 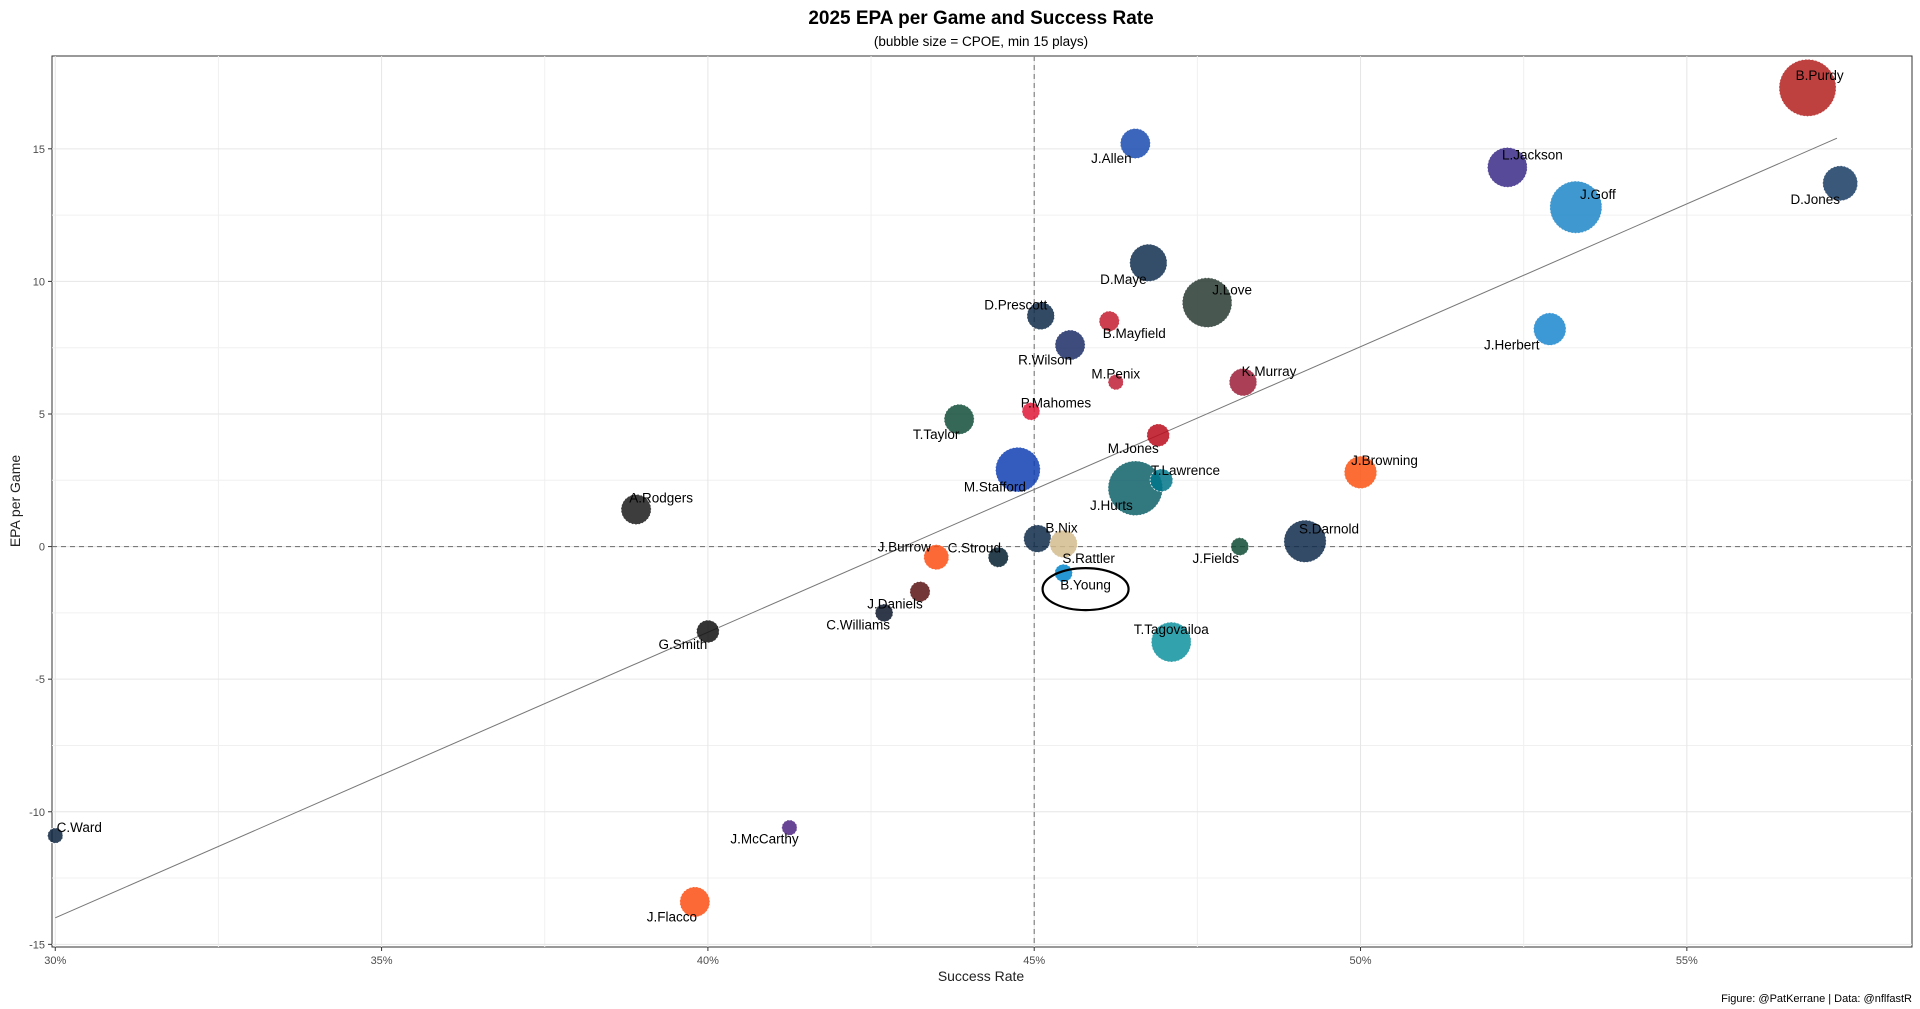 What do you see at coordinates (1361, 961) in the screenshot?
I see `x-tick-label: 50%` at bounding box center [1361, 961].